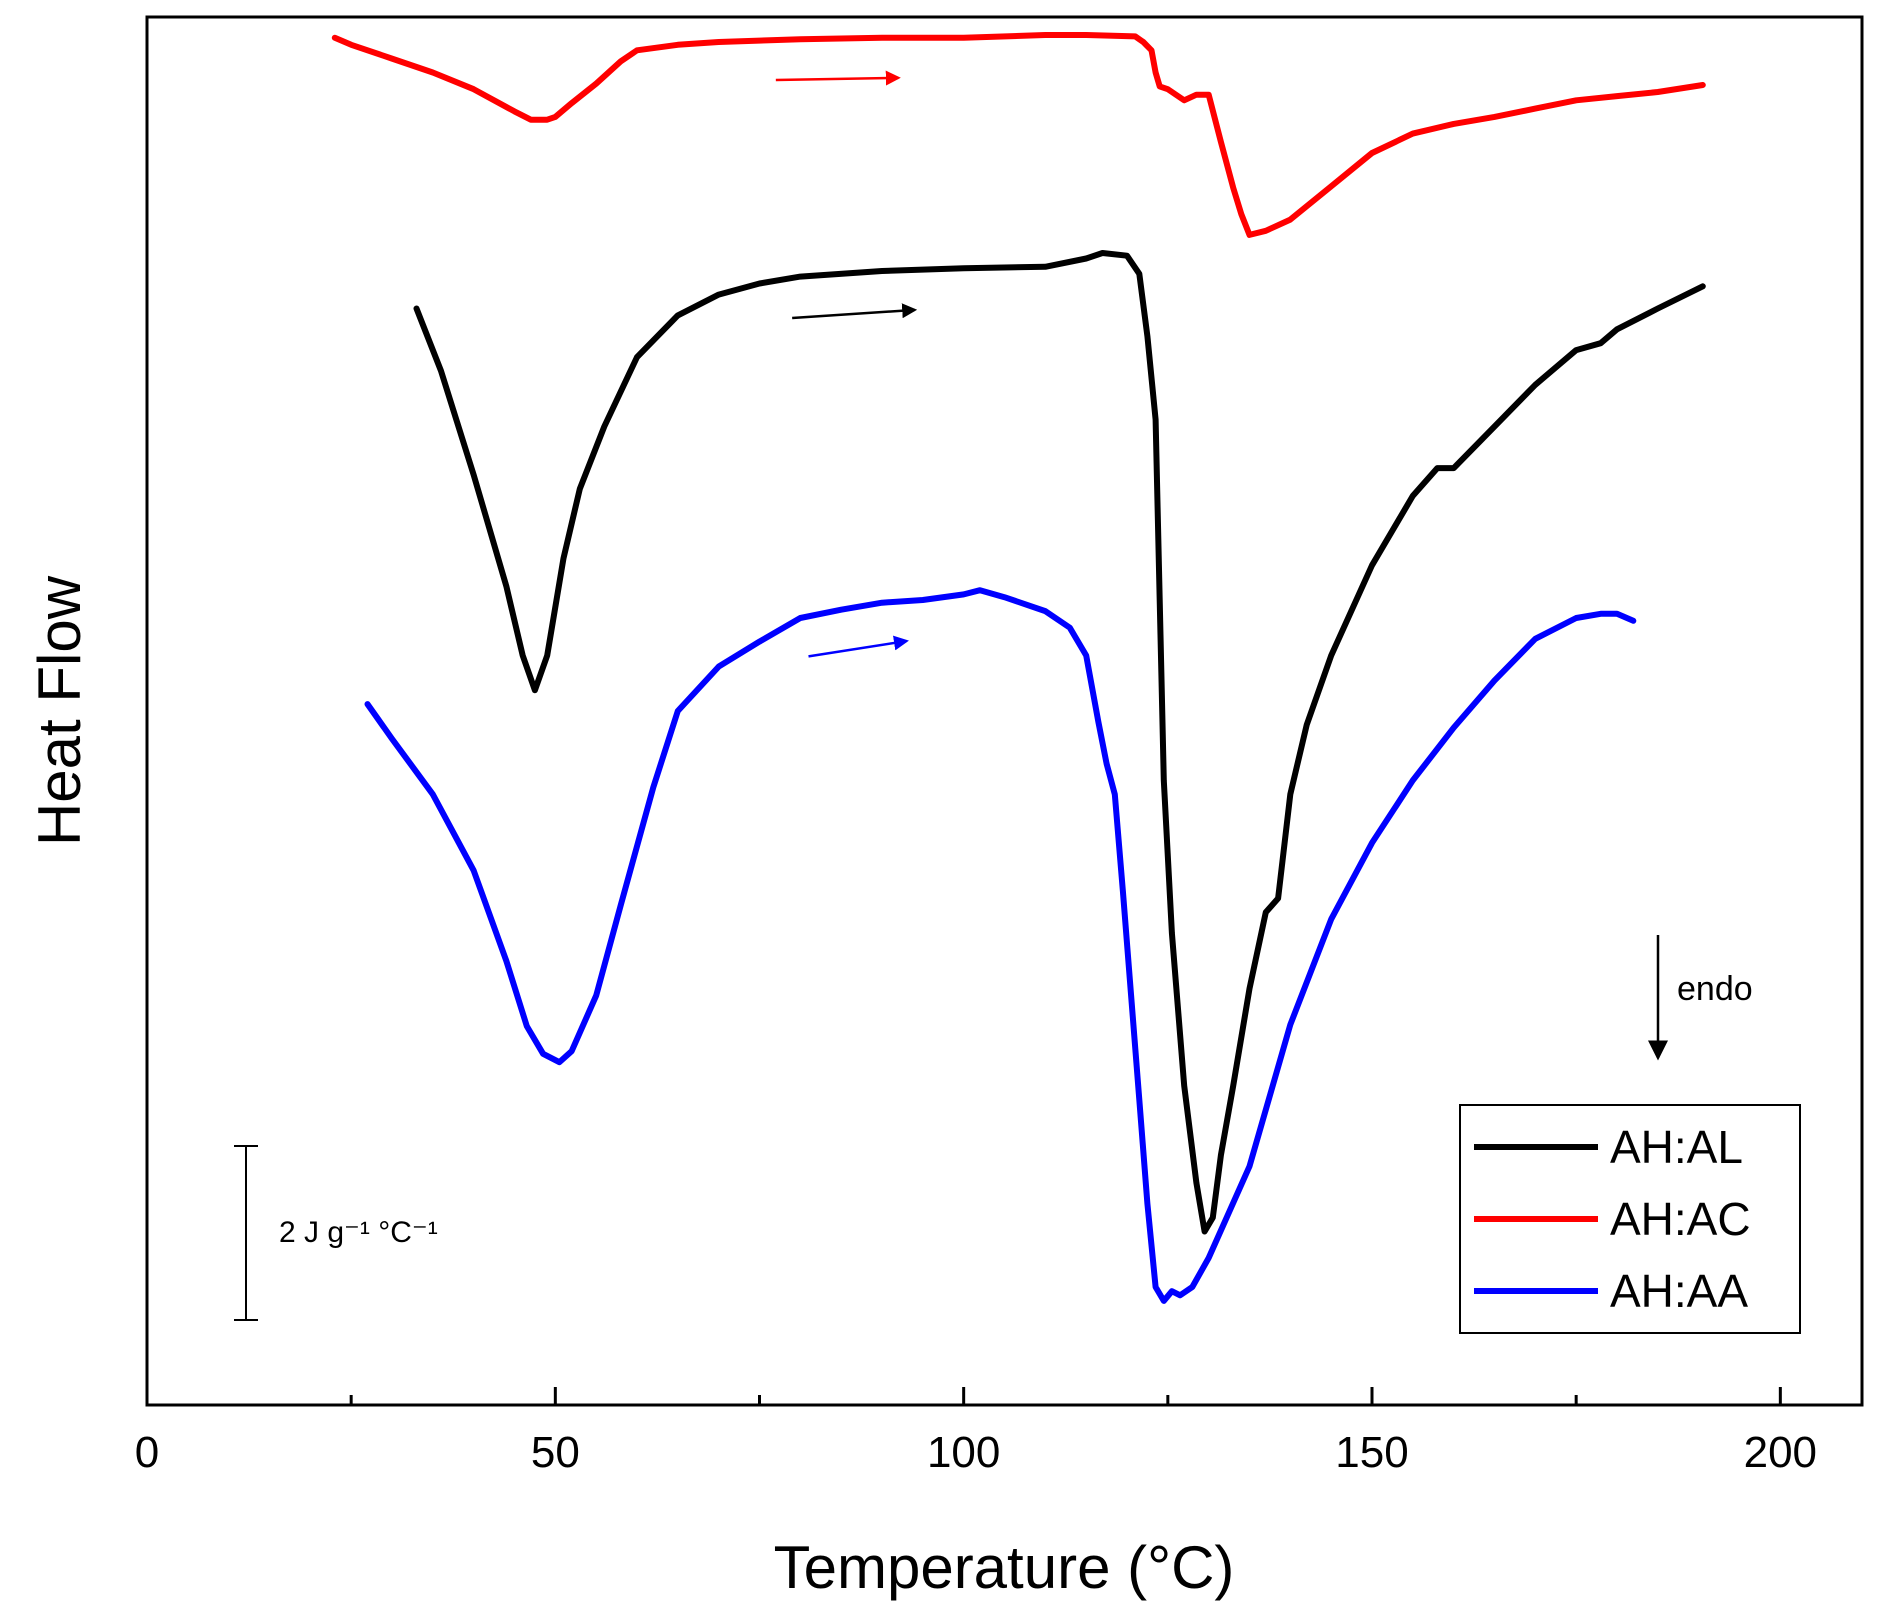 This screenshot has width=1879, height=1610. I want to click on scale-bar: 2 J g⁻¹ °C⁻¹, so click(336, 1233).